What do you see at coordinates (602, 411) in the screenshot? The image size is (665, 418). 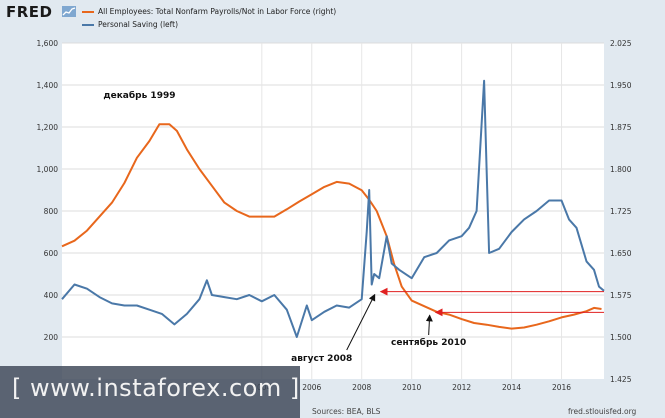 I see `site-link: fred.stlouisfed.org` at bounding box center [602, 411].